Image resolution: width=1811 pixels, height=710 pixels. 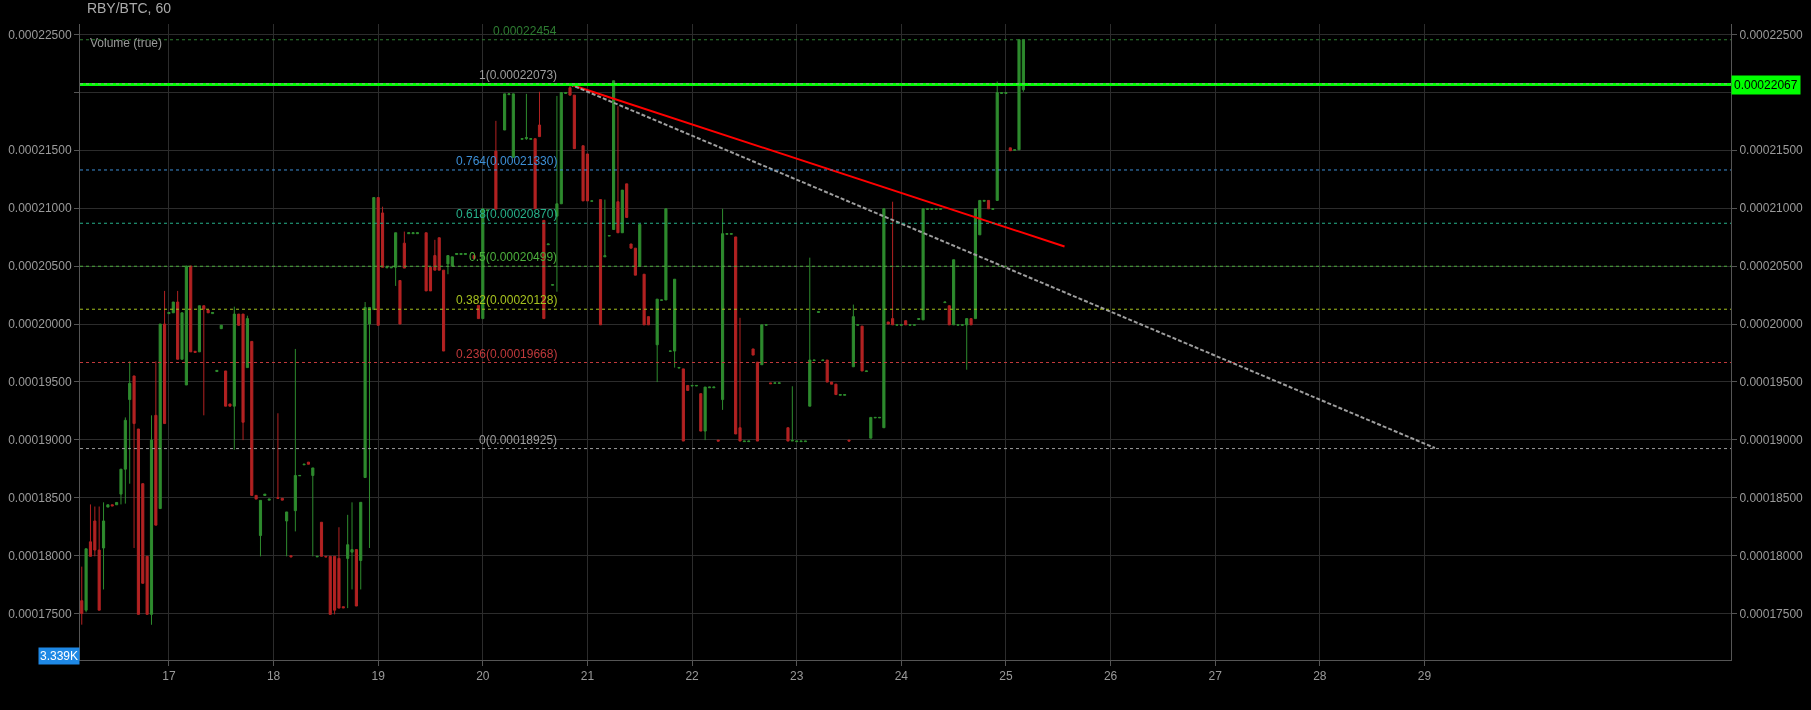 I want to click on y-tick-label: 0.00018500, so click(x=40, y=498).